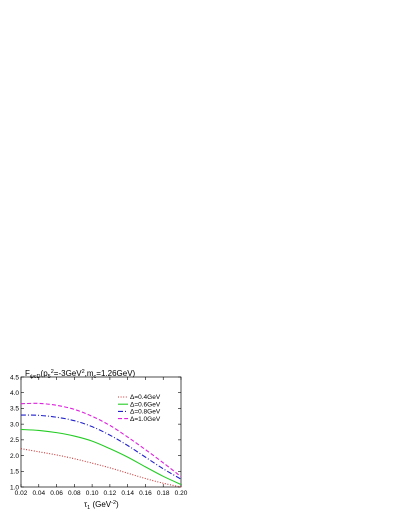  Describe the element at coordinates (38, 493) in the screenshot. I see `x-tick-label: 0.04` at that location.